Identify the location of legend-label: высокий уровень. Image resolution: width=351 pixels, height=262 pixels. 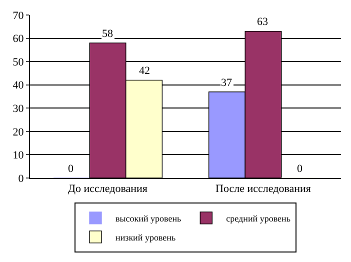
(149, 218).